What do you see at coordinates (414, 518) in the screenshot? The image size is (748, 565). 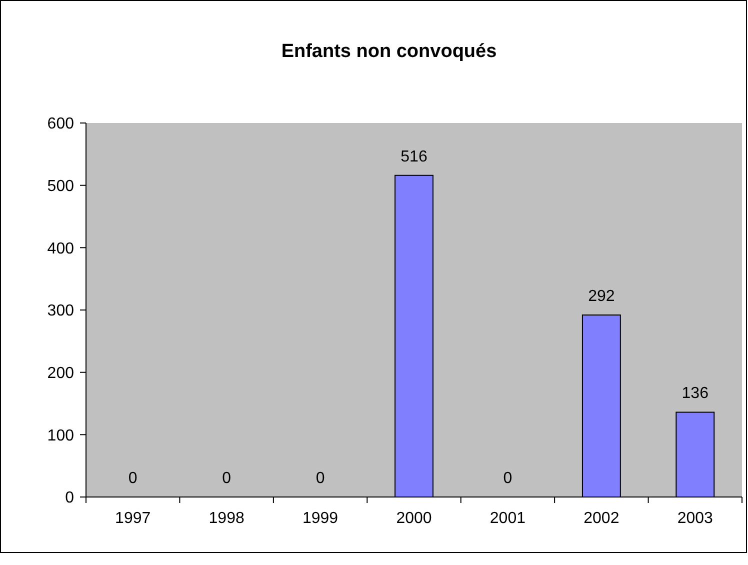 I see `x-tick-label: 2000` at bounding box center [414, 518].